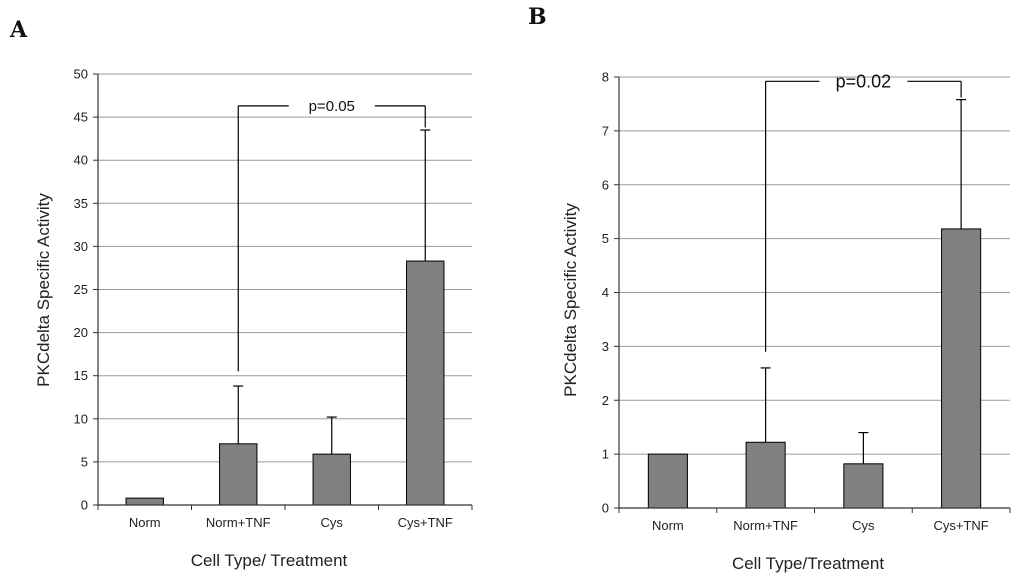  Describe the element at coordinates (43, 290) in the screenshot. I see `panel-a-y-axis-title: PKCdelta Specific Activity` at that location.